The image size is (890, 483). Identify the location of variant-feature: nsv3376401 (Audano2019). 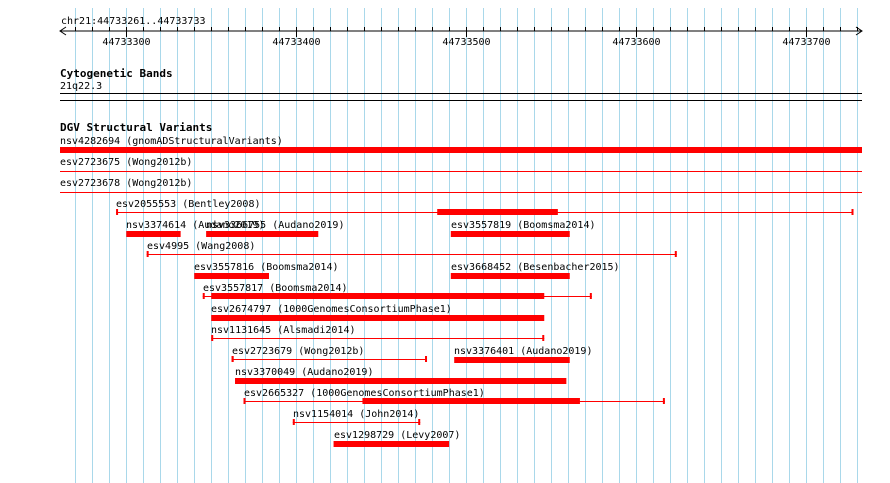
(523, 354).